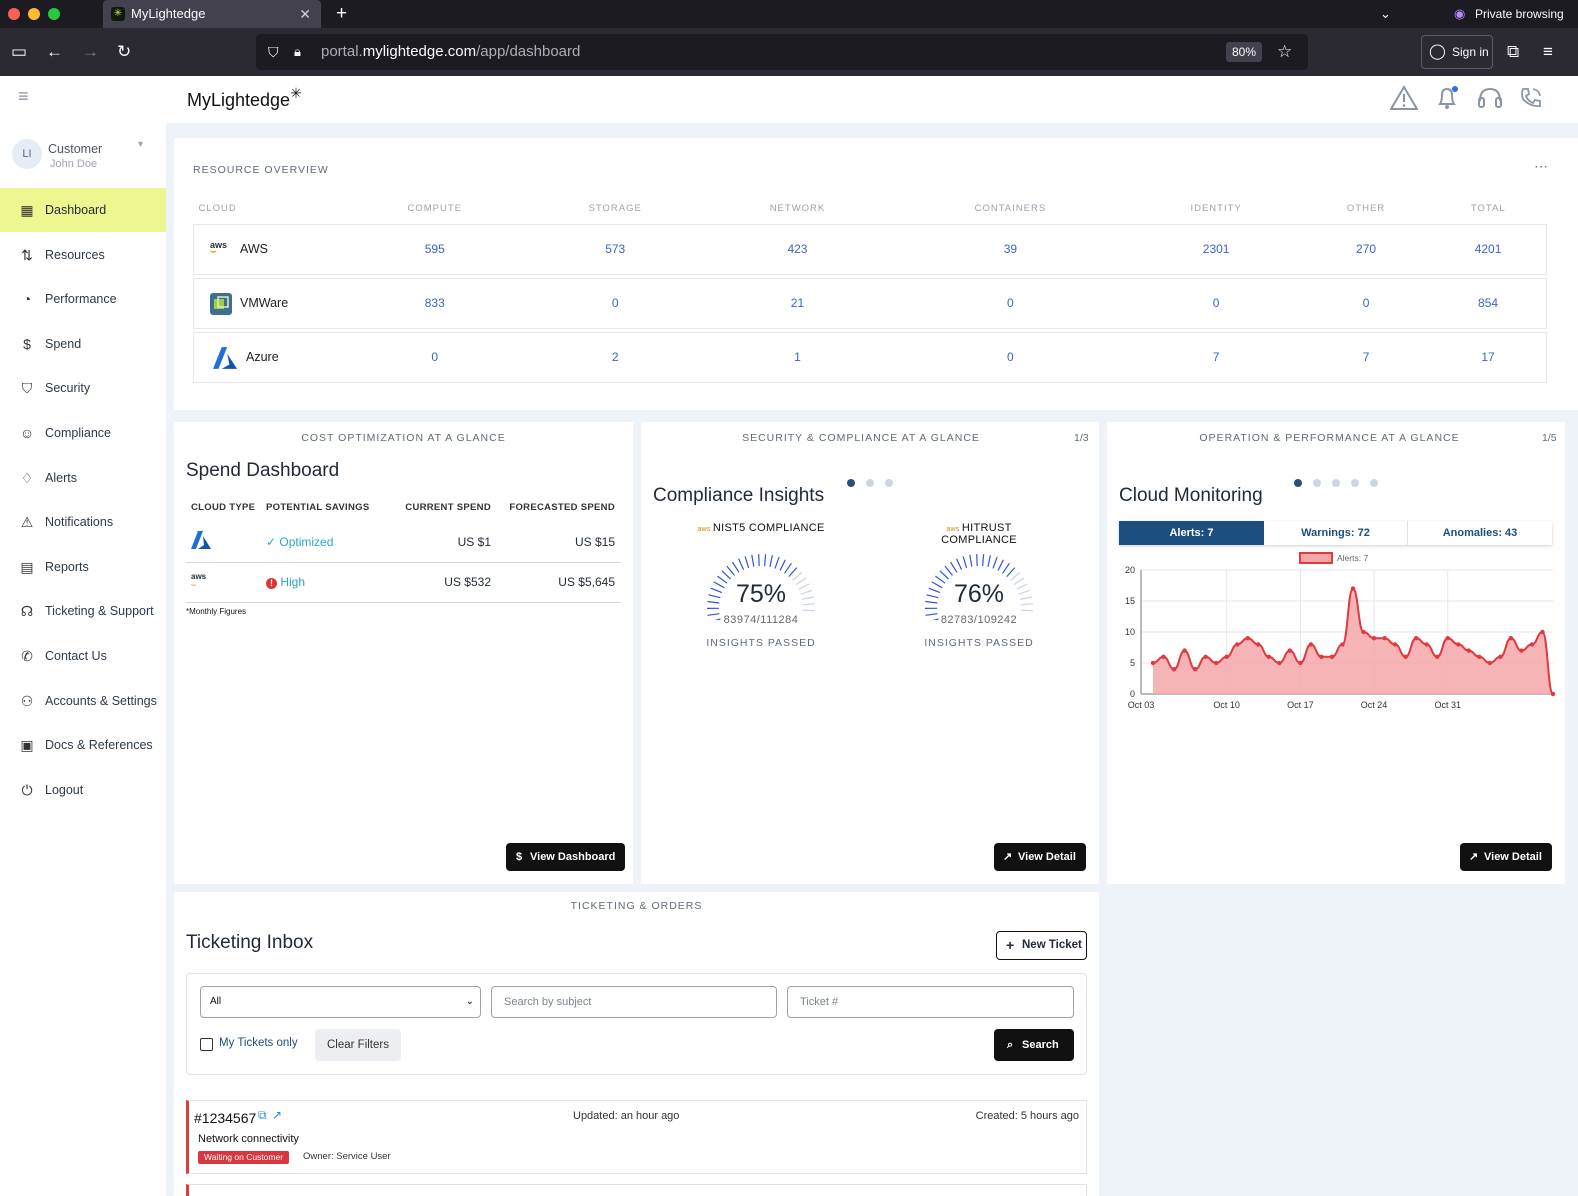  Describe the element at coordinates (340, 1002) in the screenshot. I see `status-filter-select: All ⌄` at that location.